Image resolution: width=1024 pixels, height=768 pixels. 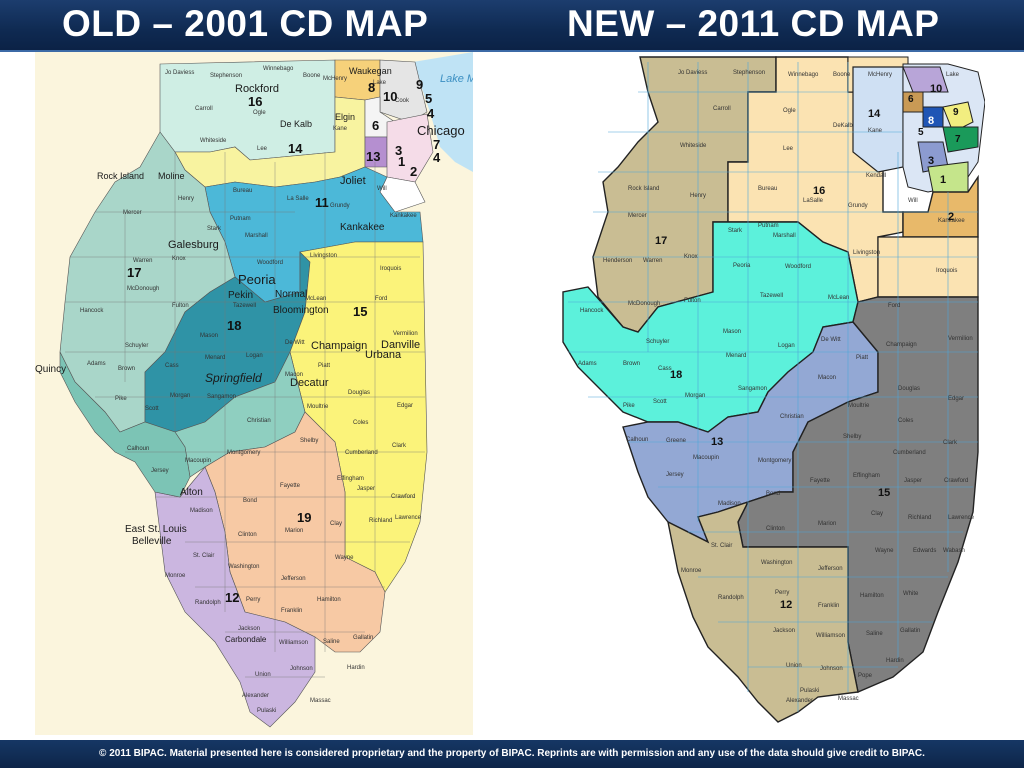 I want to click on city-belleville: Belleville, so click(x=152, y=541).